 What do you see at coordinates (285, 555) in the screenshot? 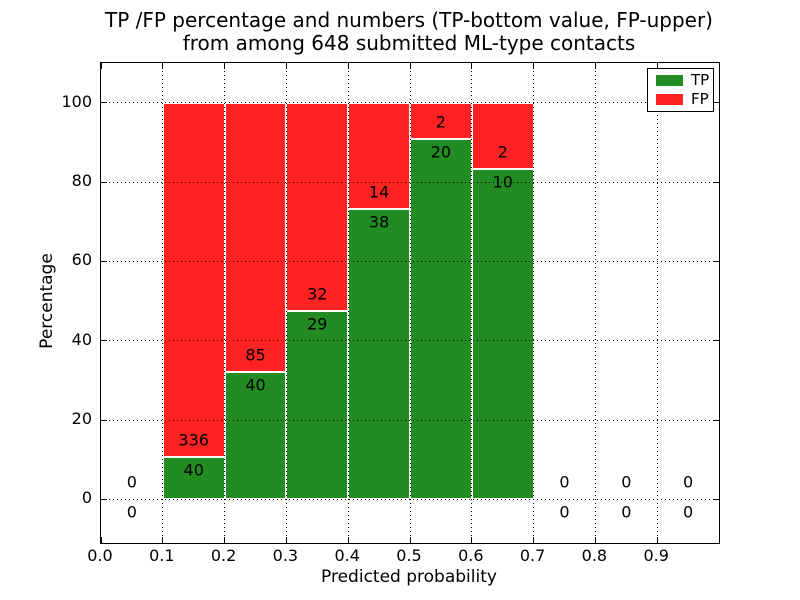
I see `x-tick-label: 0.3` at bounding box center [285, 555].